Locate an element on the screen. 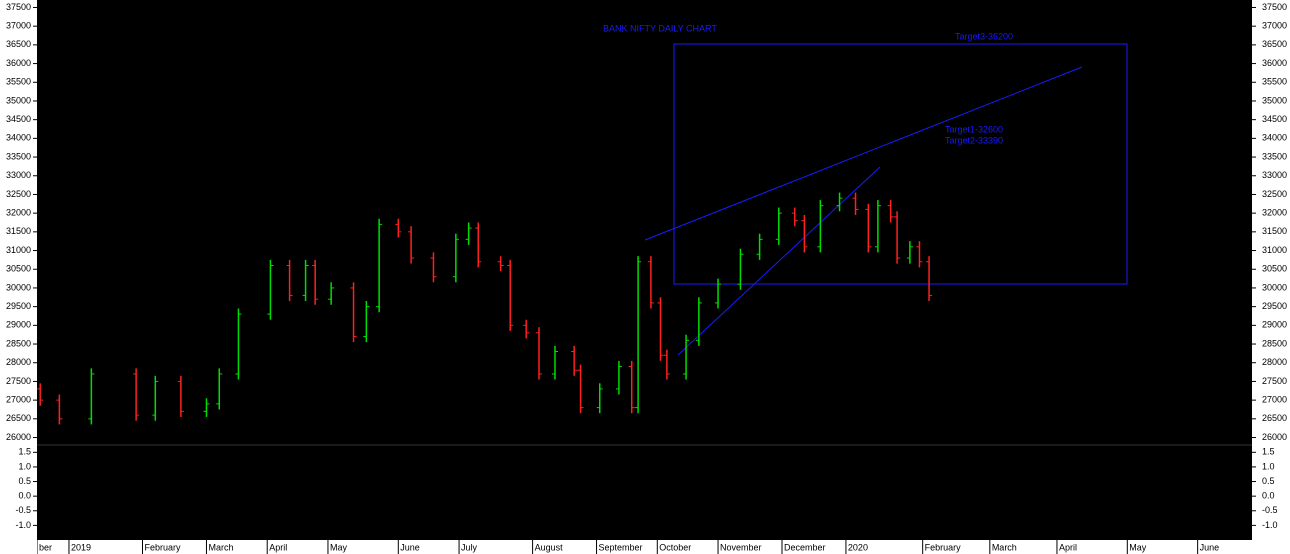 Image resolution: width=1290 pixels, height=554 pixels. y-tick-label: 26000 is located at coordinates (18, 437).